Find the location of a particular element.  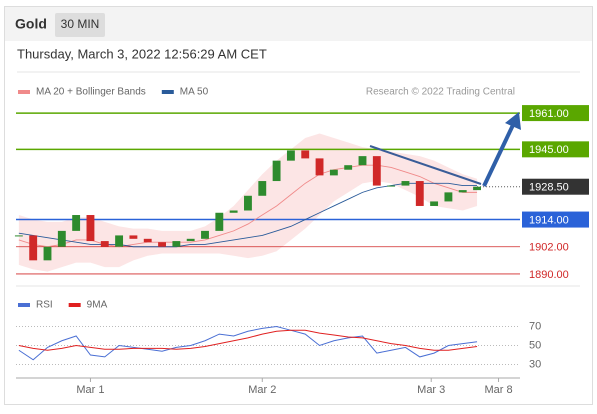

legend-label: RSI is located at coordinates (44, 305).